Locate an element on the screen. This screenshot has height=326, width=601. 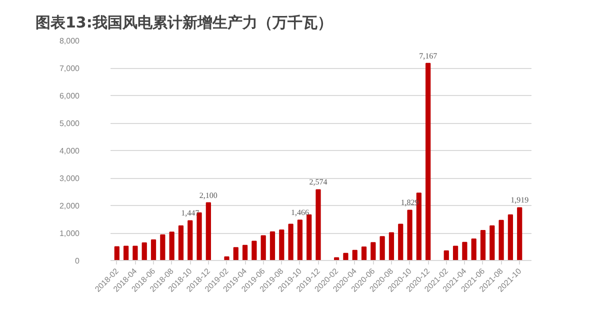
y-tick-label: 6,000 is located at coordinates (69, 96).